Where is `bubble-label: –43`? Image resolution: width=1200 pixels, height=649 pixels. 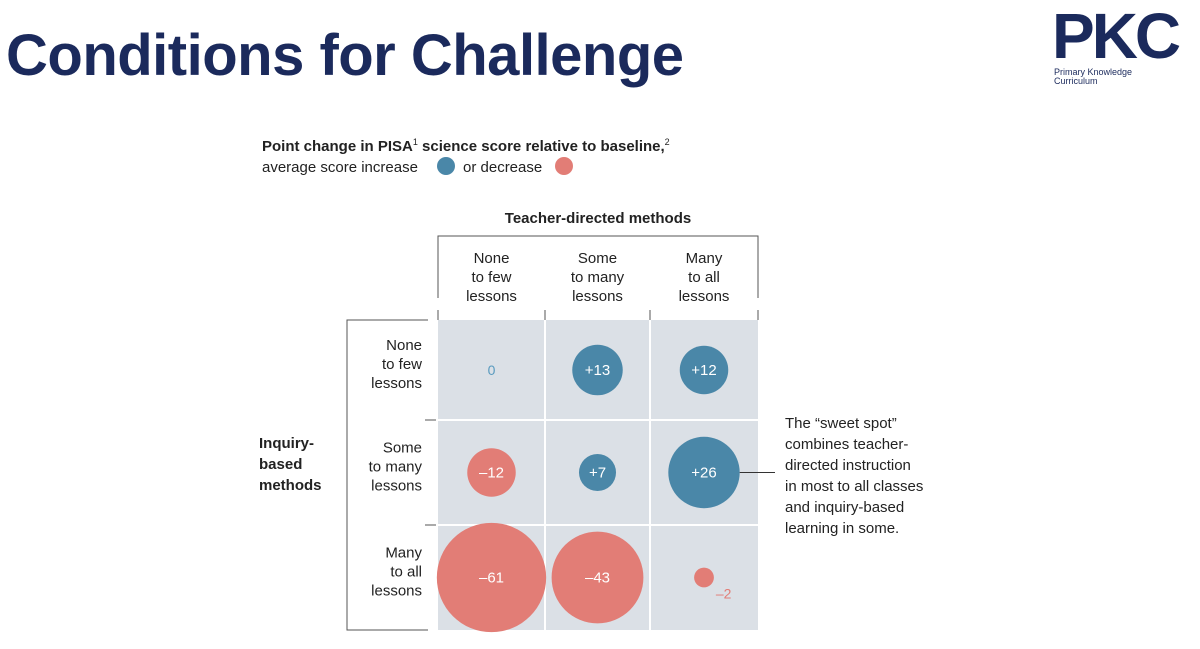 bubble-label: –43 is located at coordinates (597, 578).